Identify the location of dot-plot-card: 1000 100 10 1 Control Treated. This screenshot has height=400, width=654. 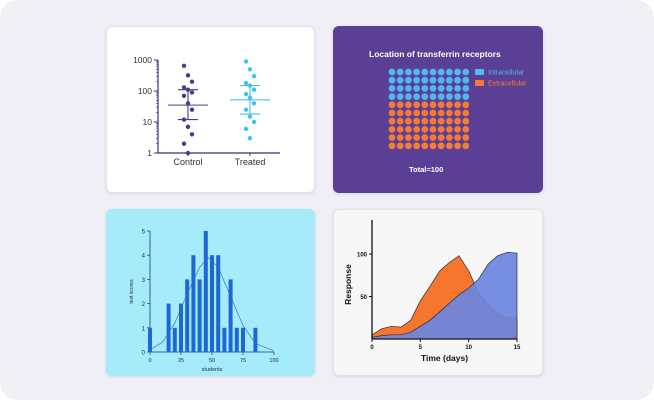
(210, 109).